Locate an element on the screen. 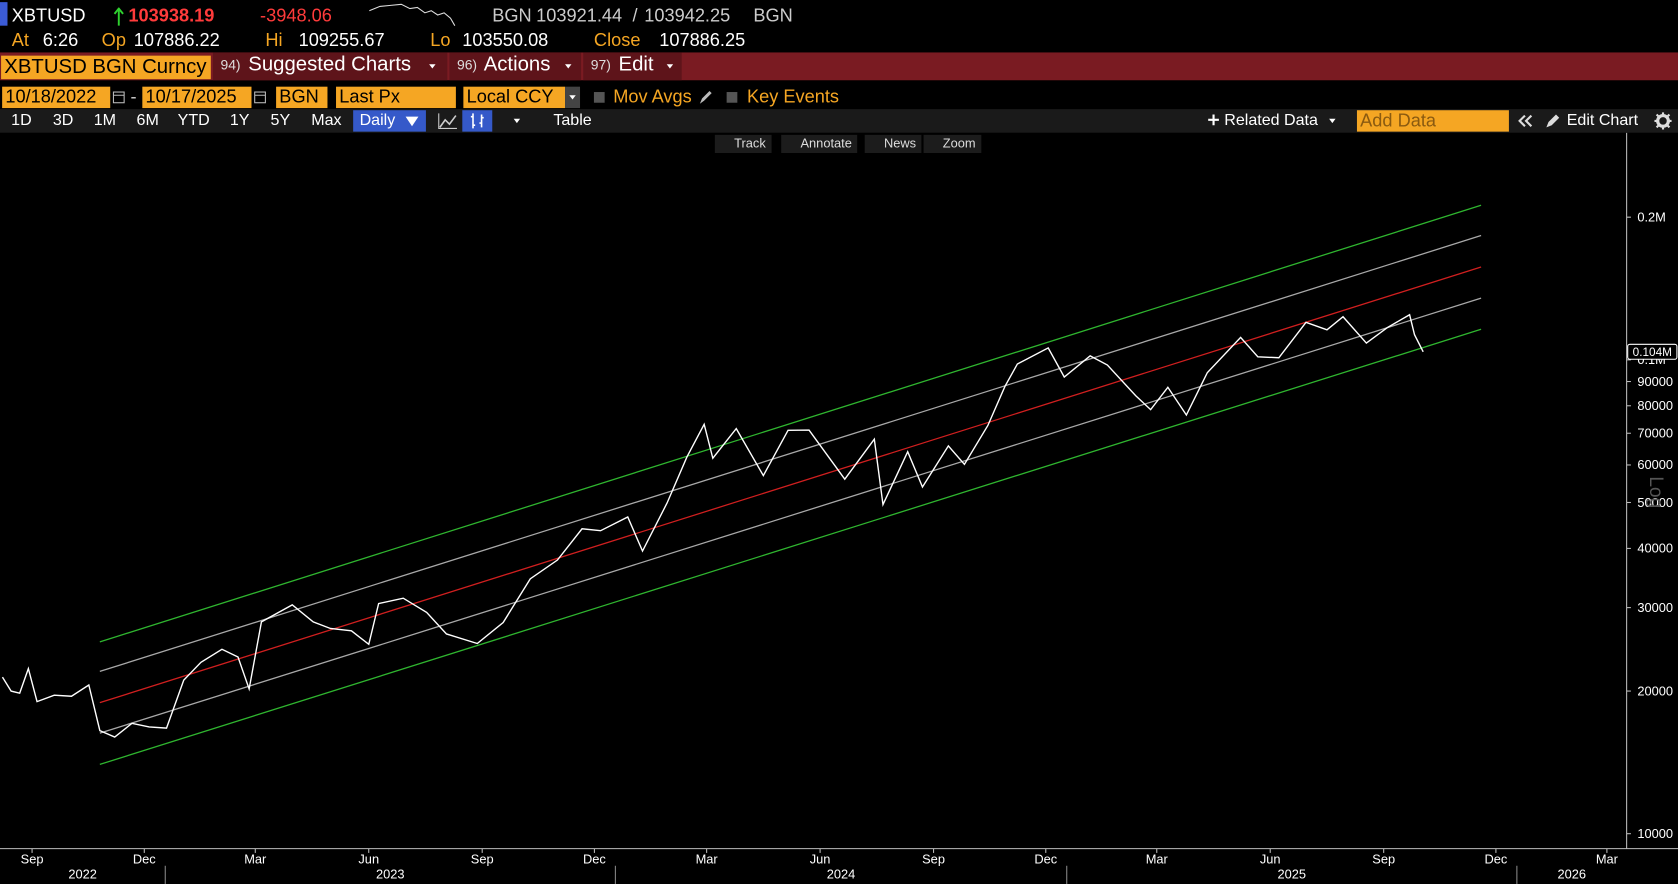  at-label: At is located at coordinates (20, 40).